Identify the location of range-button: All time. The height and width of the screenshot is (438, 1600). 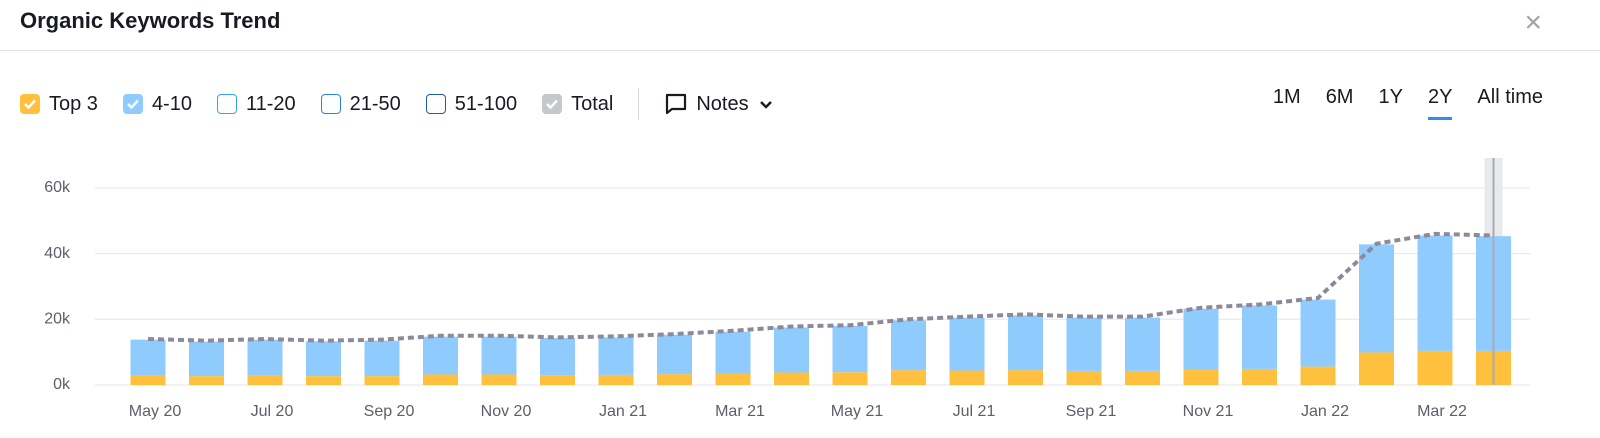
(1510, 97).